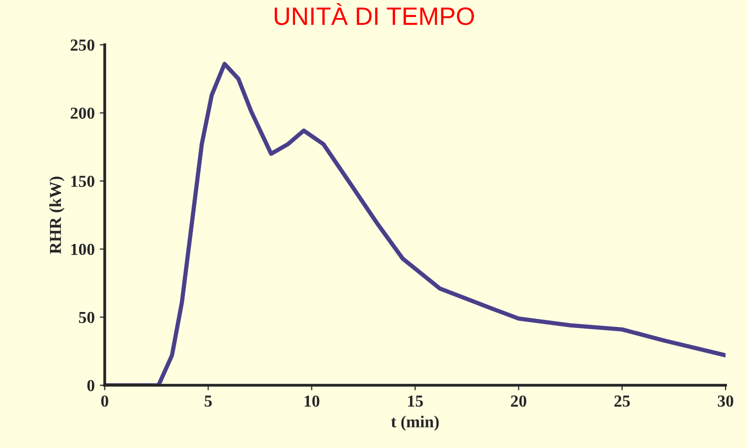  Describe the element at coordinates (415, 423) in the screenshot. I see `x-axis-title: t (min)` at that location.